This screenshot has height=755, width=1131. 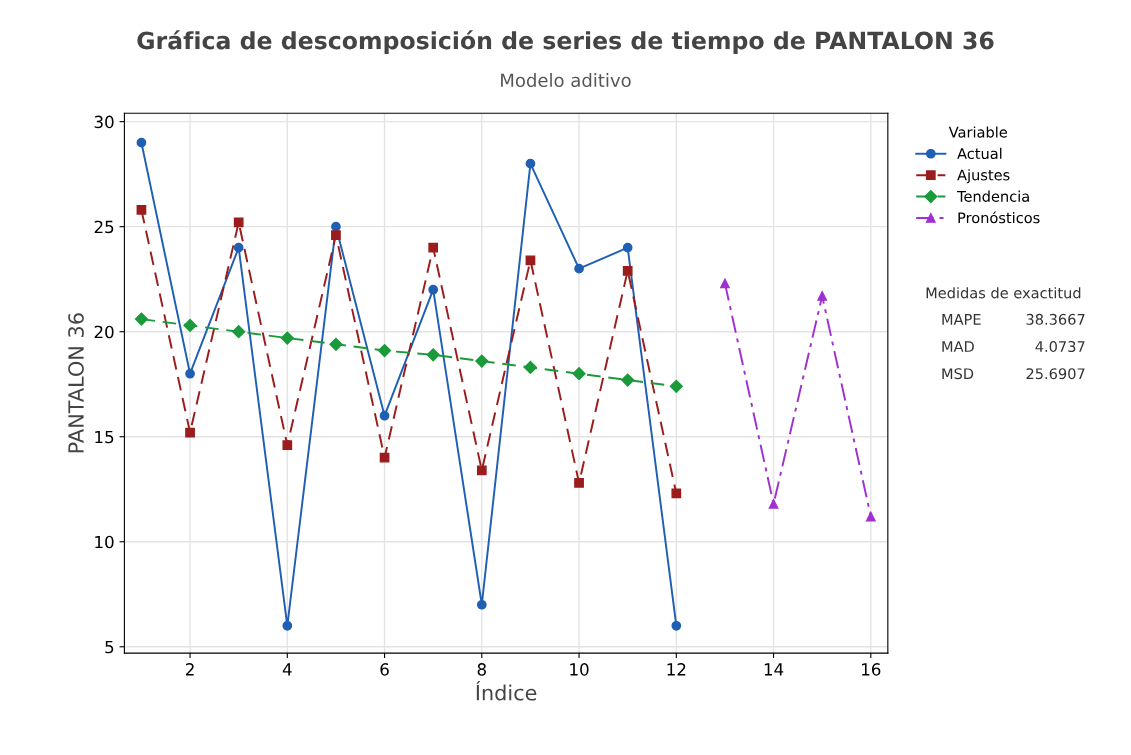 What do you see at coordinates (871, 669) in the screenshot?
I see `x-tick-label: 16` at bounding box center [871, 669].